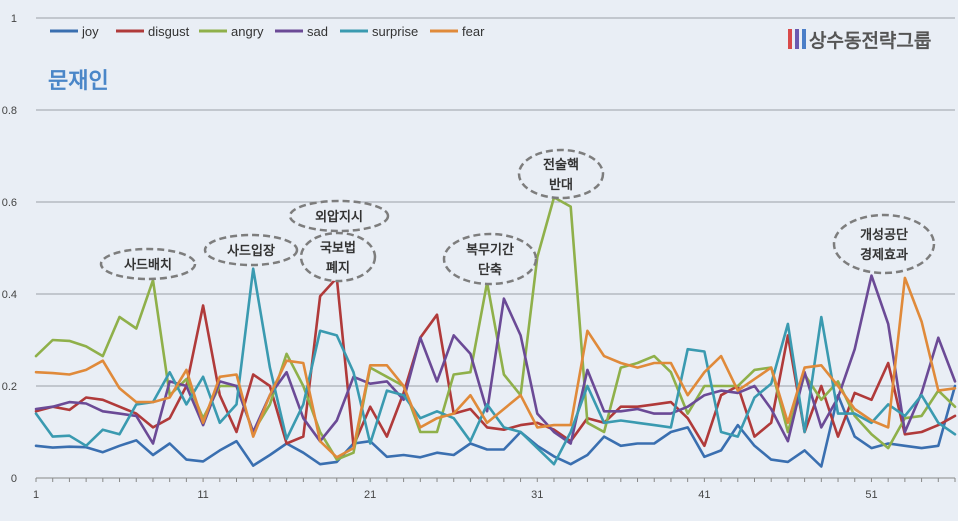  I want to click on legend-label-fear: fear, so click(473, 31).